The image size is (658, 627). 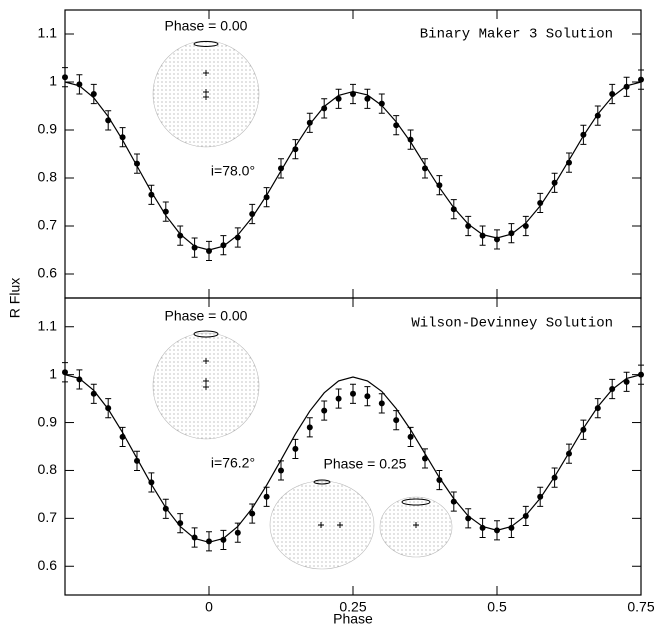 I want to click on annotation: Phase = 0.25, so click(x=365, y=464).